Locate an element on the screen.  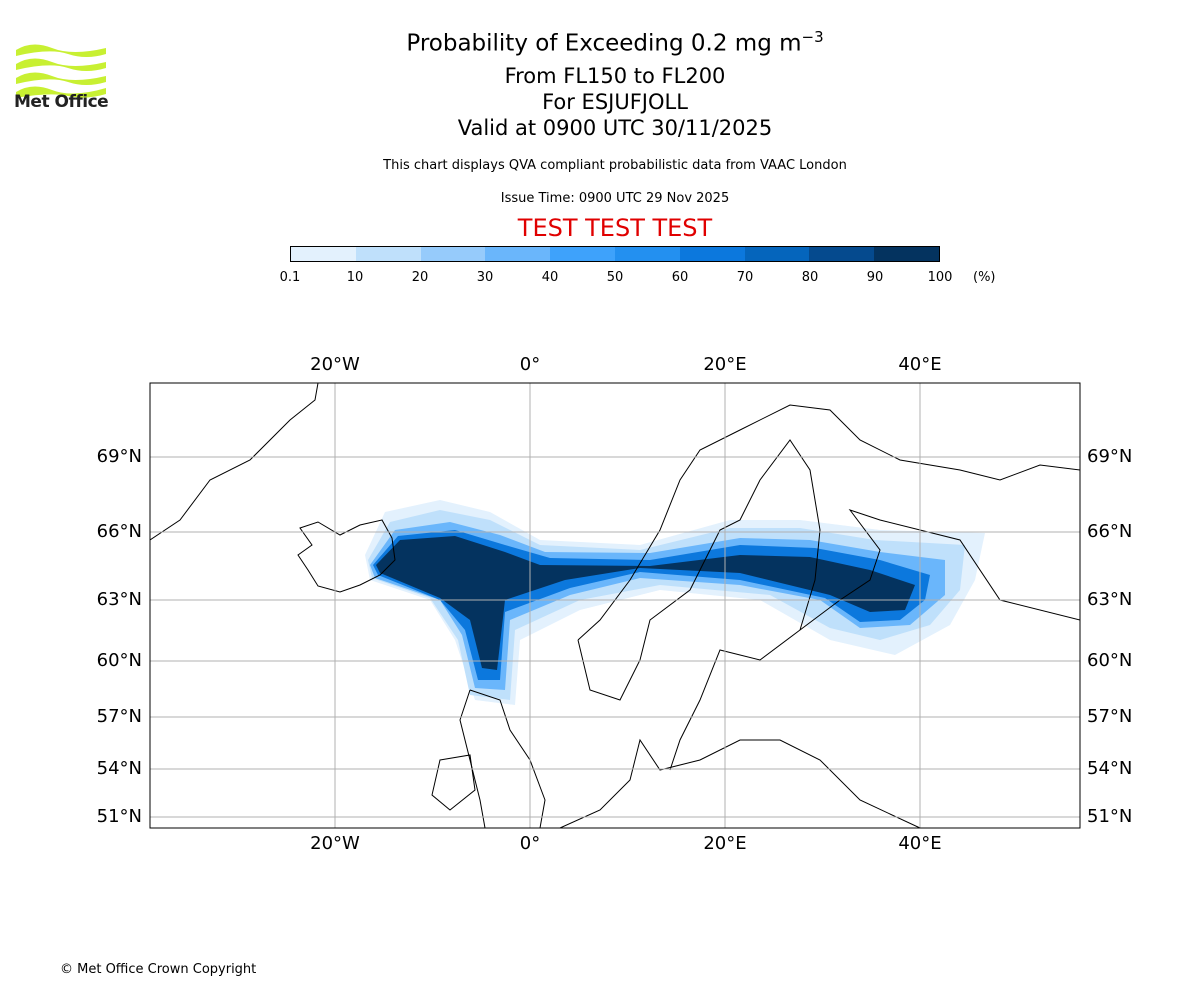
sweden-finland is located at coordinates (699, 605).